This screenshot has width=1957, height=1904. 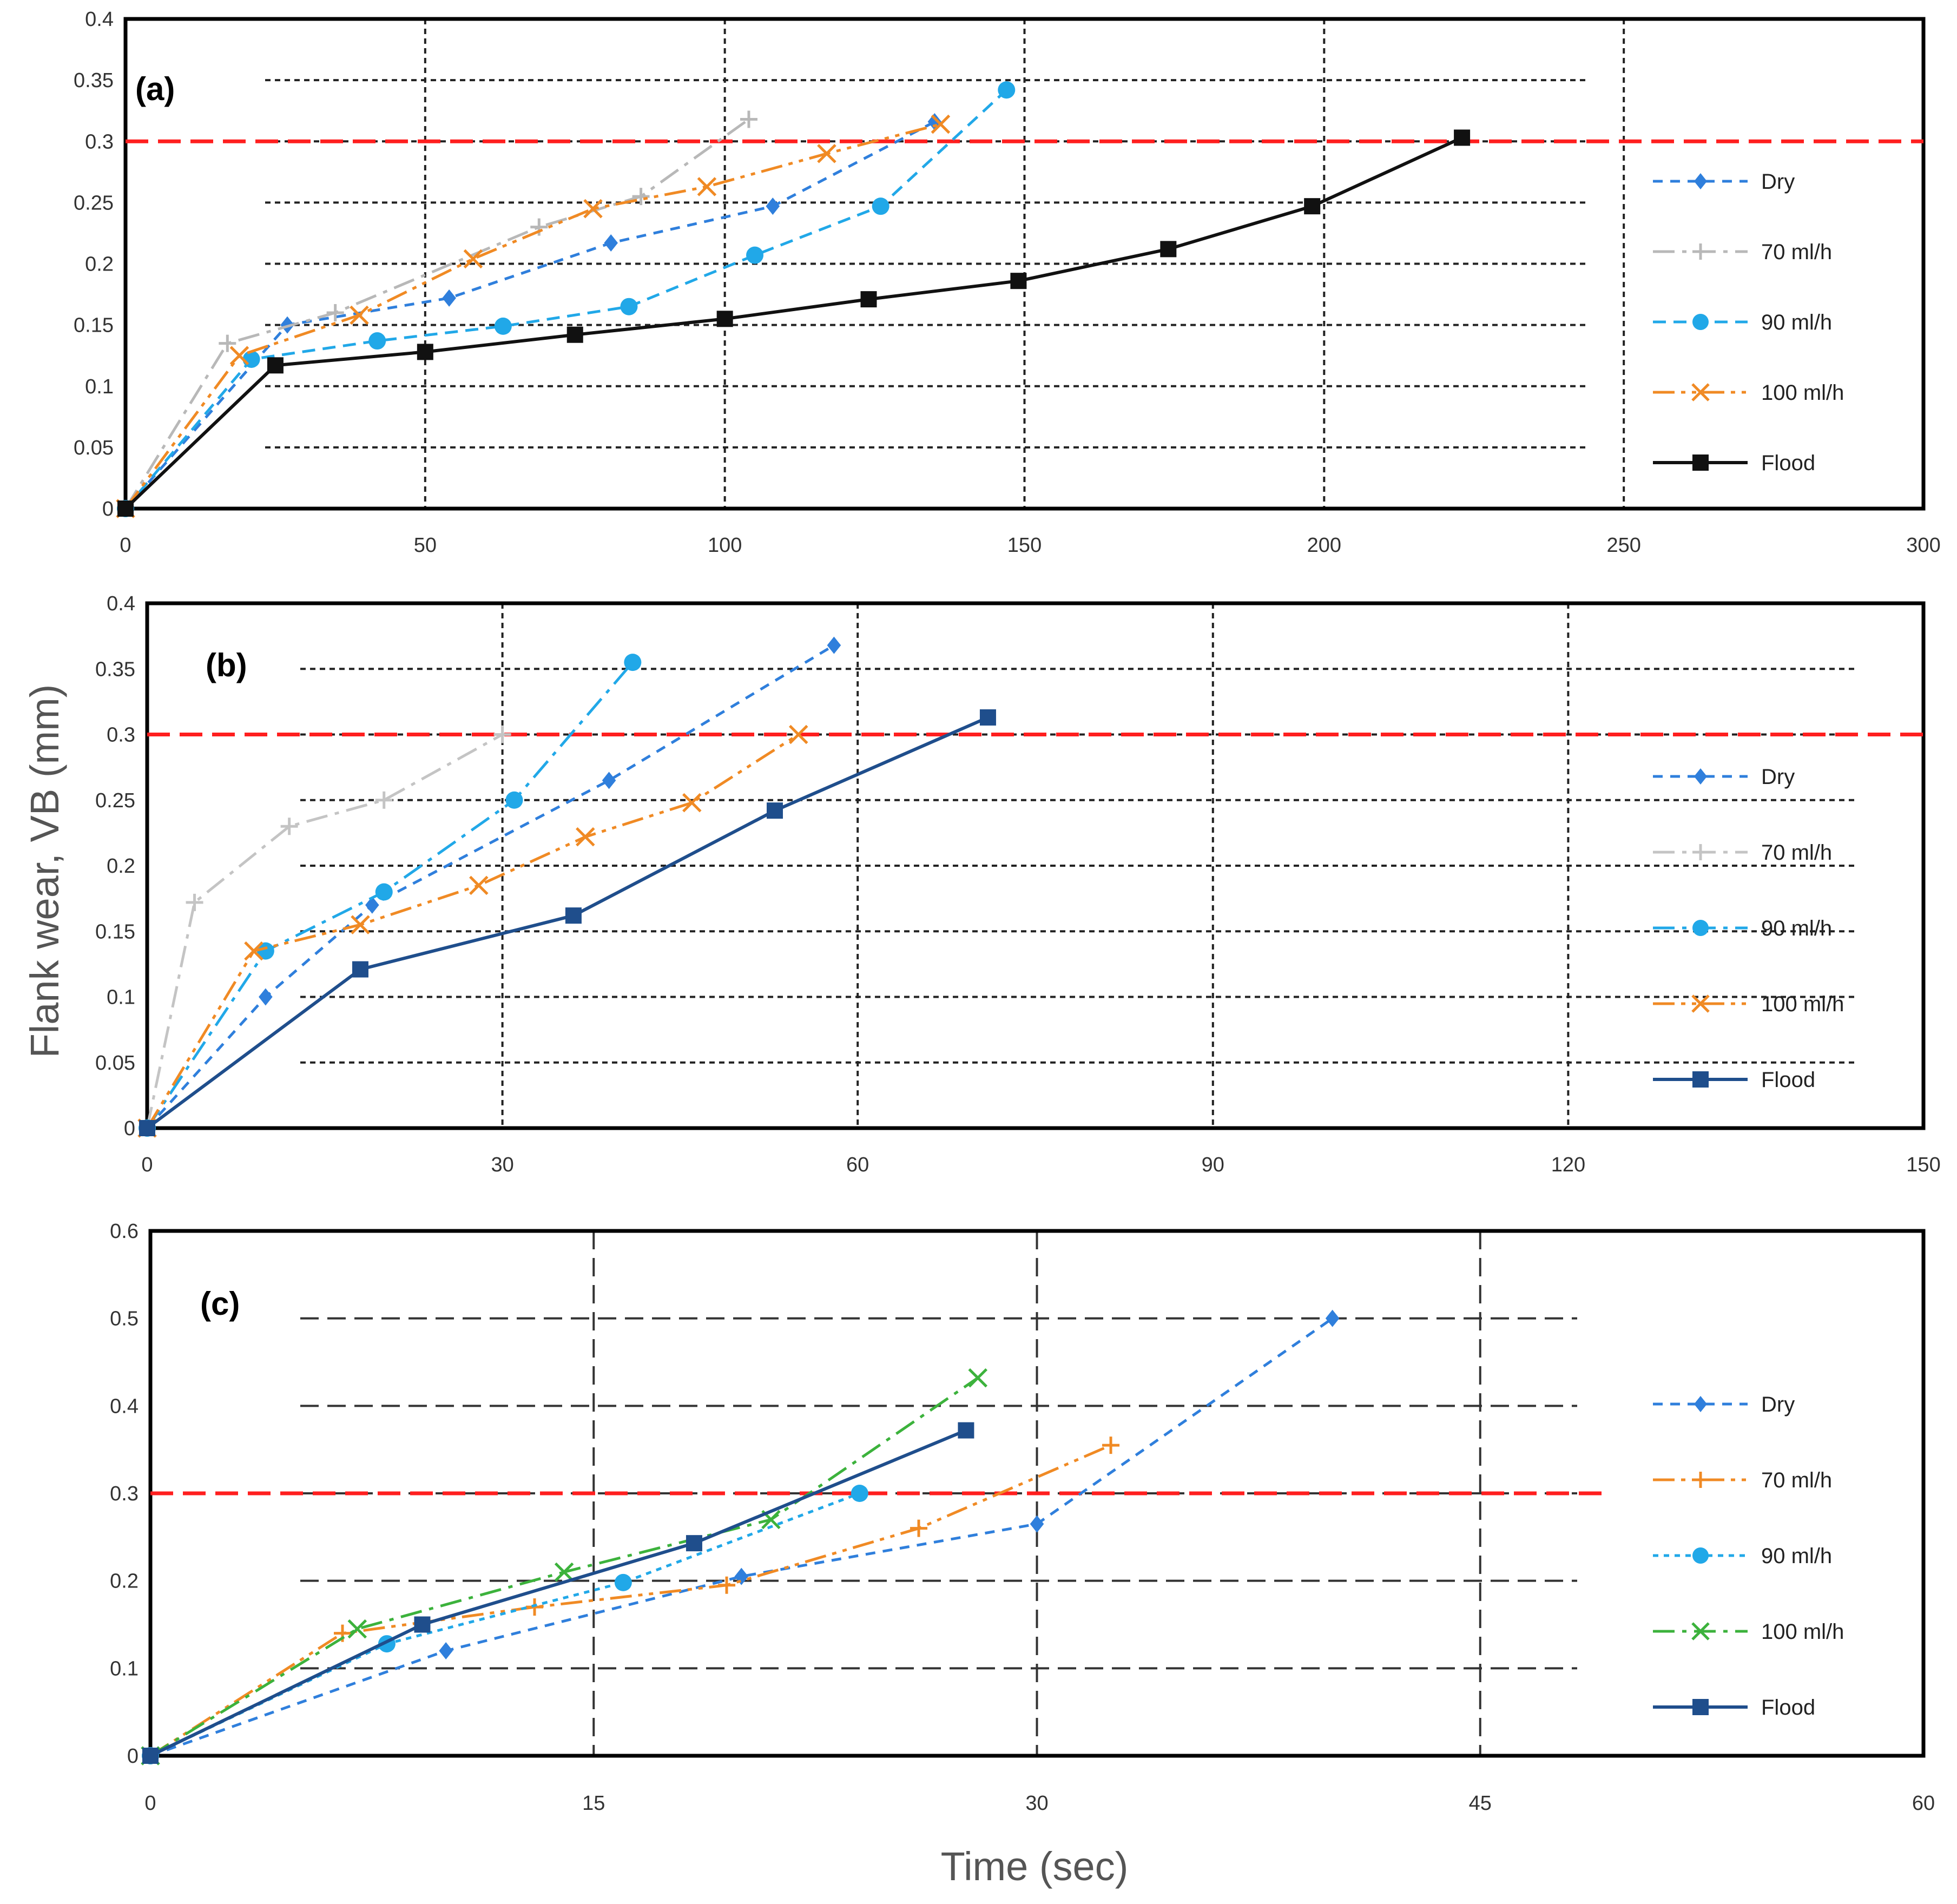 I want to click on panel-c-xtick-2: 30, so click(x=1036, y=1803).